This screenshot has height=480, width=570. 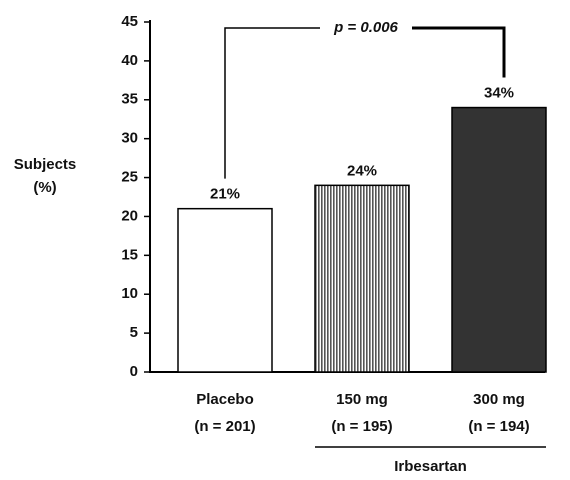 I want to click on y-tick-label: 45, so click(x=129, y=21).